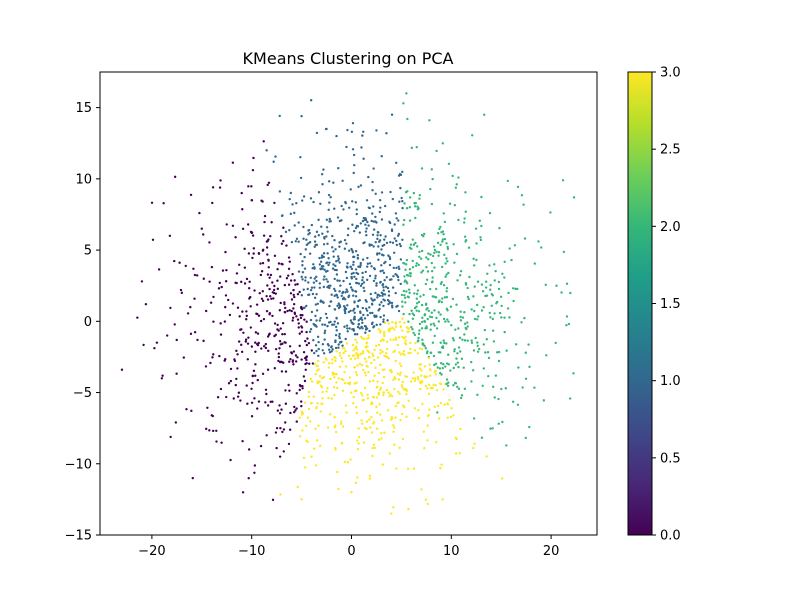  What do you see at coordinates (356, 353) in the screenshot?
I see `scatter-point-1925` at bounding box center [356, 353].